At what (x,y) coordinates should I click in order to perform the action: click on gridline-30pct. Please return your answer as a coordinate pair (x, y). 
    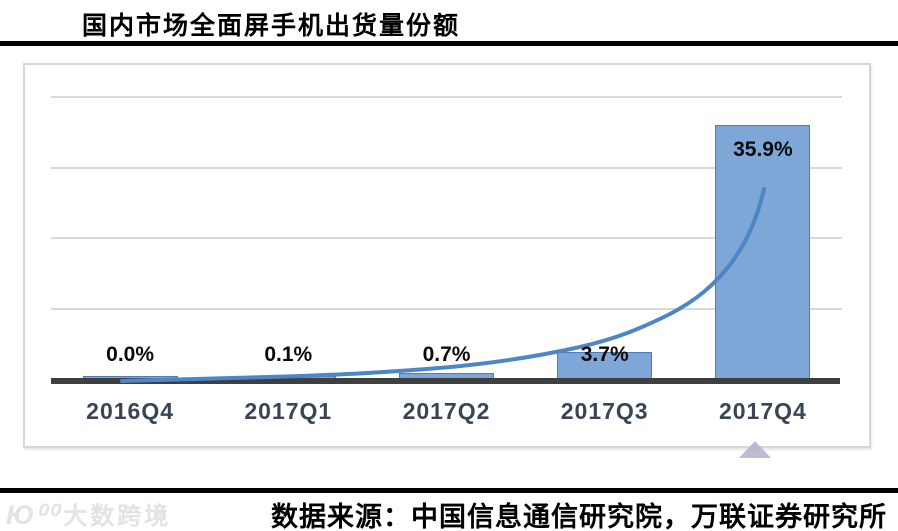
    Looking at the image, I should click on (446, 168).